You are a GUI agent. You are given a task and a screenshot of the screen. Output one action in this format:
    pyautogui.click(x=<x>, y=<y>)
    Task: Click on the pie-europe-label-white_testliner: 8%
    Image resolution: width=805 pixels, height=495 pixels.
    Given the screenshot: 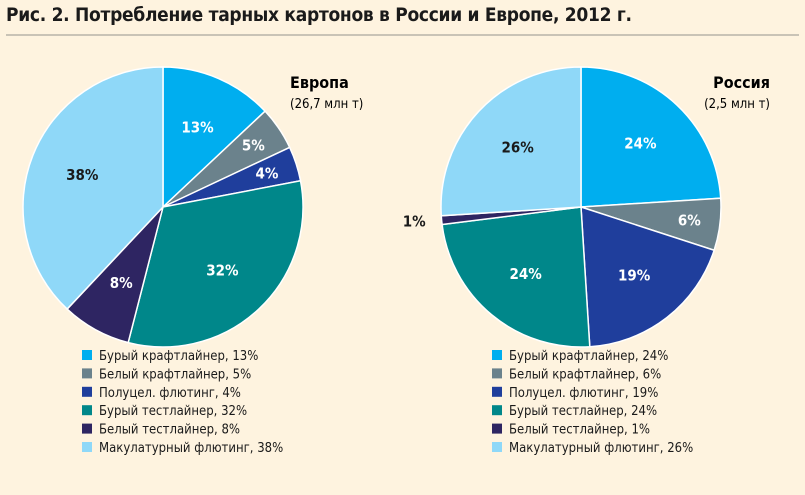 What is the action you would take?
    pyautogui.click(x=121, y=283)
    